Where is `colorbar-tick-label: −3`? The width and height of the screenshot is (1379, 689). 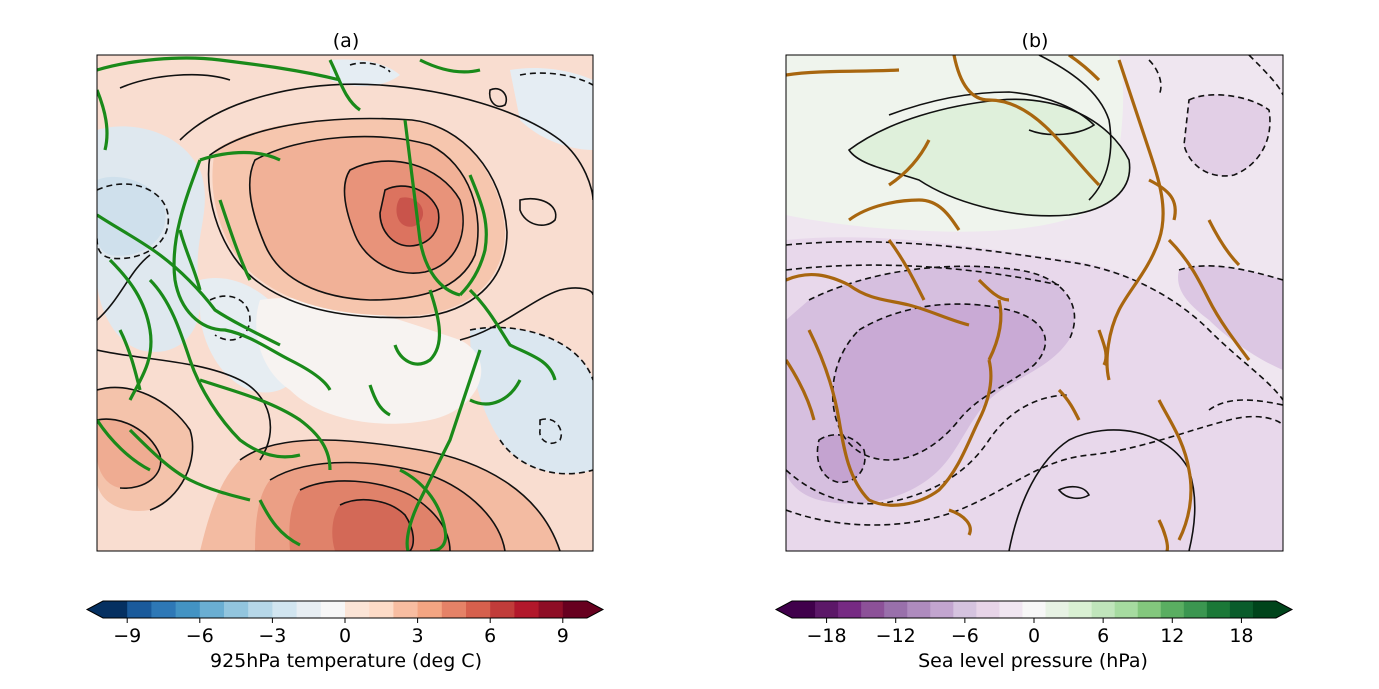 colorbar-tick-label: −3 is located at coordinates (272, 636).